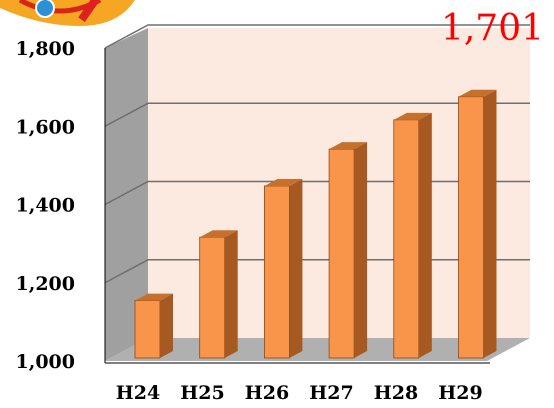 The height and width of the screenshot is (408, 554). What do you see at coordinates (202, 393) in the screenshot?
I see `x-tick-label: H25` at bounding box center [202, 393].